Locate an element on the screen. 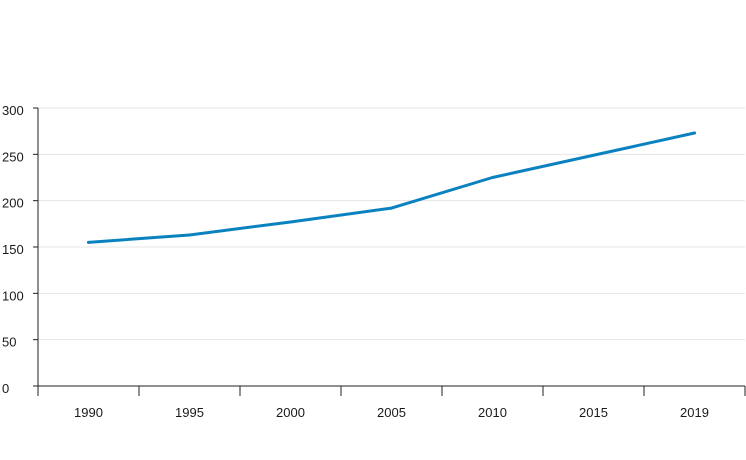 This screenshot has width=746, height=460. y-tick-label: 250 is located at coordinates (13, 156).